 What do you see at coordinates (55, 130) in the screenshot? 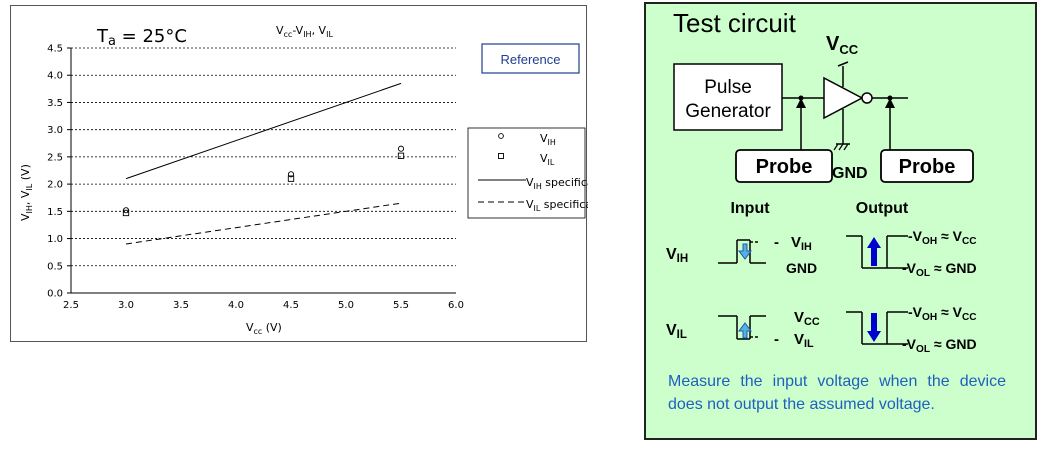
I see `y-tick-label: 3.0` at bounding box center [55, 130].